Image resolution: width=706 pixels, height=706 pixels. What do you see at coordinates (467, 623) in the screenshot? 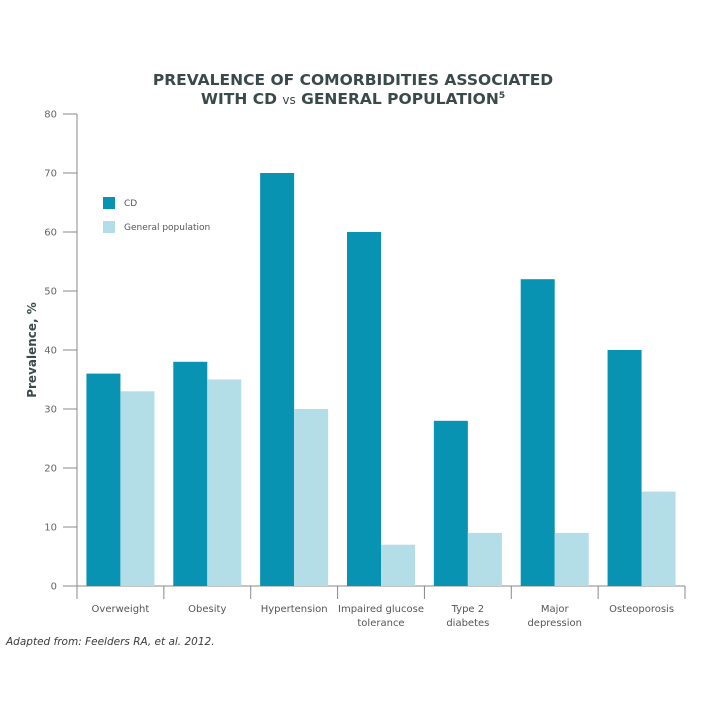
I see `x-category-label: diabetes` at bounding box center [467, 623].